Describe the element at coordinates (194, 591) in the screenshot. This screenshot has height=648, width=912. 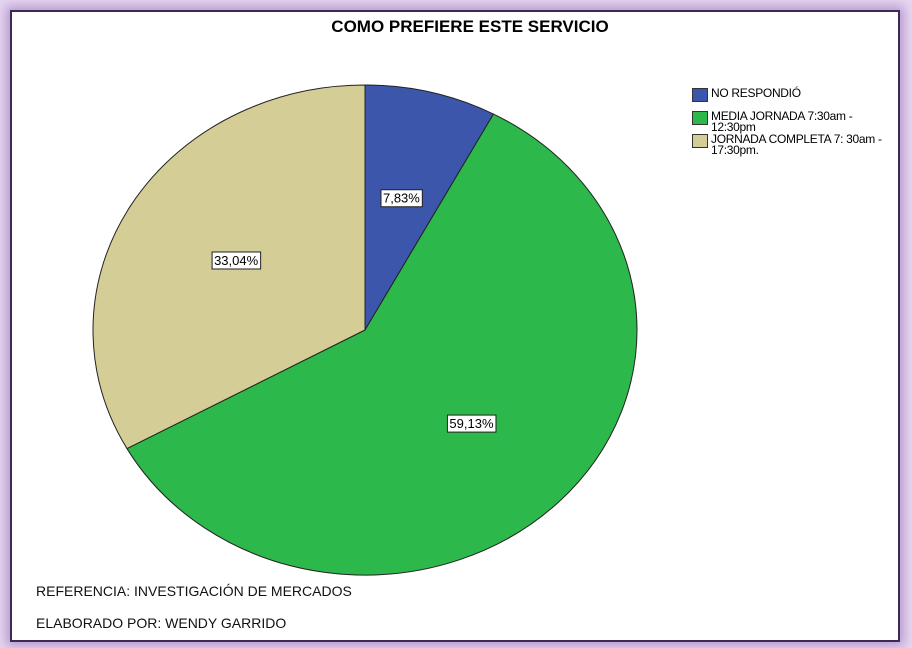
I see `annotation: REFERENCIA: INVESTIGACIÓN DE MERCADOS` at that location.